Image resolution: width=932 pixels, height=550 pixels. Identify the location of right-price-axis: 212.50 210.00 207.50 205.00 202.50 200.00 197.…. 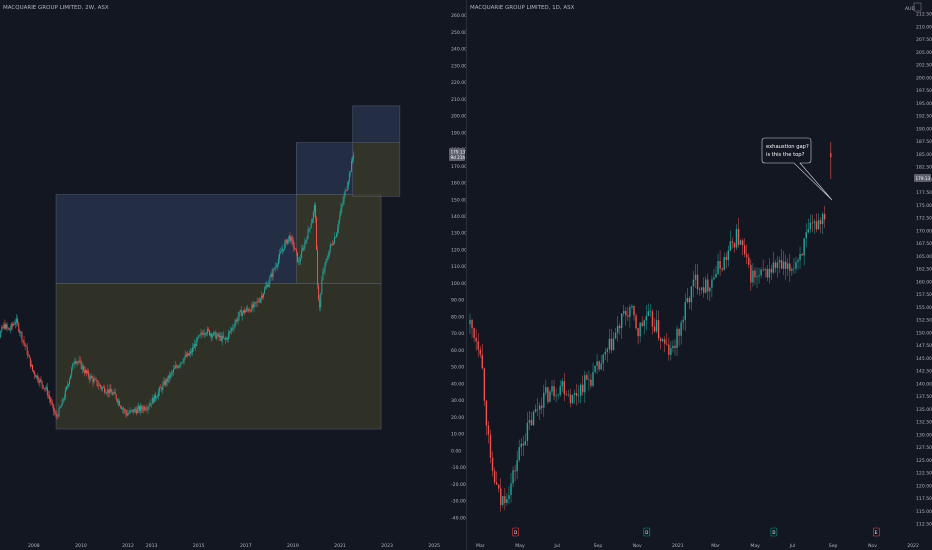
(924, 270).